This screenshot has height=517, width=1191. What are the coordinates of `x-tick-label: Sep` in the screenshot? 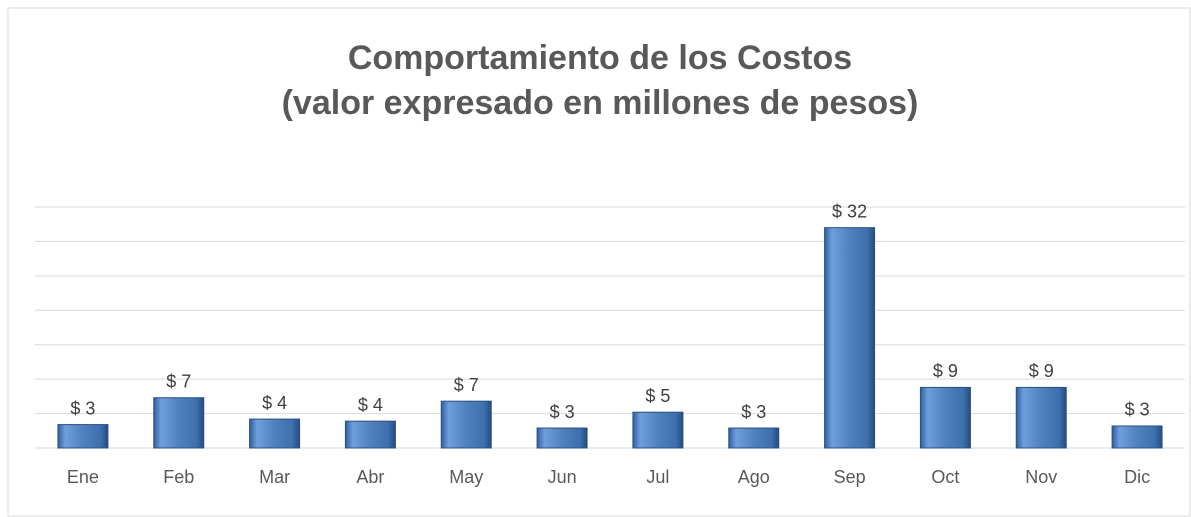 It's located at (850, 477).